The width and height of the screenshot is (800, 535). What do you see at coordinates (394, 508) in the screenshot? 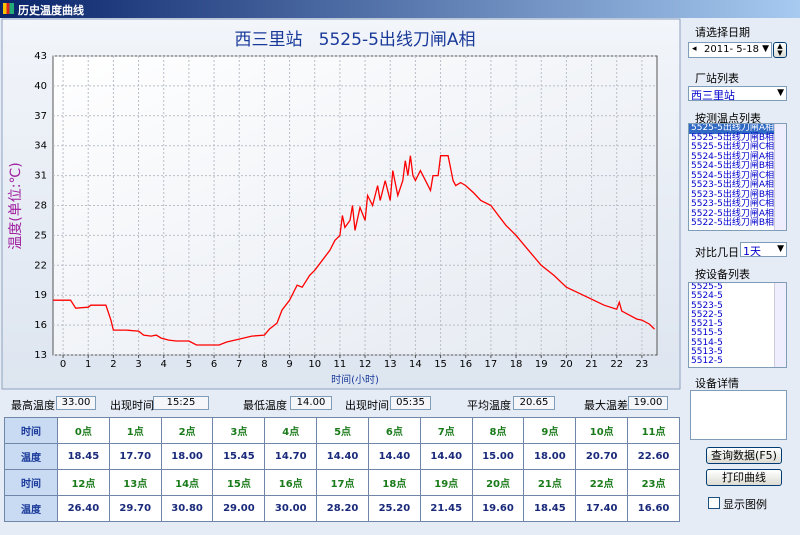
I see `table-cell: 25.20` at bounding box center [394, 508].